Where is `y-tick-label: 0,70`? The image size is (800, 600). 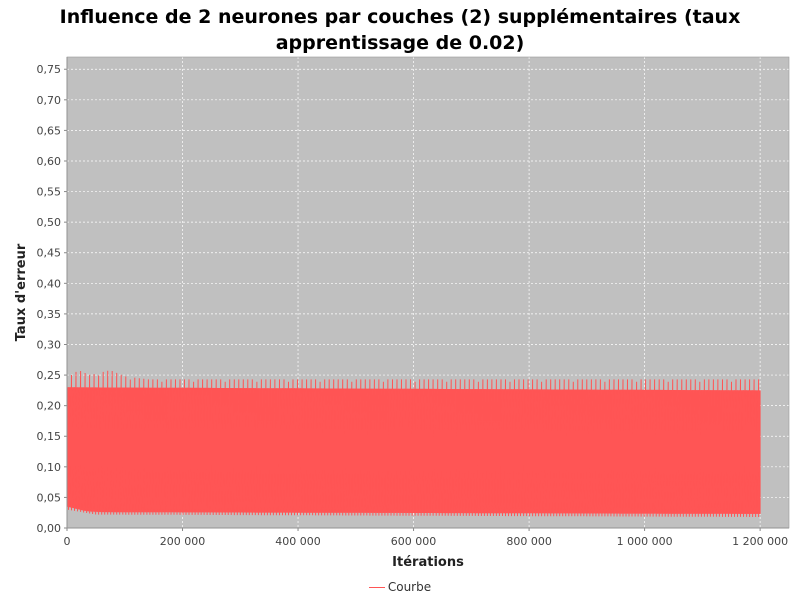
y-tick-label: 0,70 is located at coordinates (49, 100).